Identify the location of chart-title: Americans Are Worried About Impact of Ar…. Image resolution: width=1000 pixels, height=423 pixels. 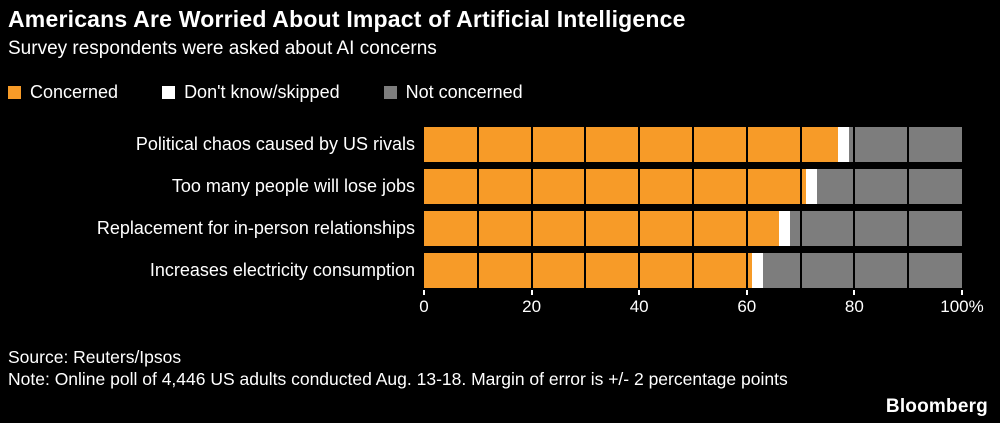
(347, 19).